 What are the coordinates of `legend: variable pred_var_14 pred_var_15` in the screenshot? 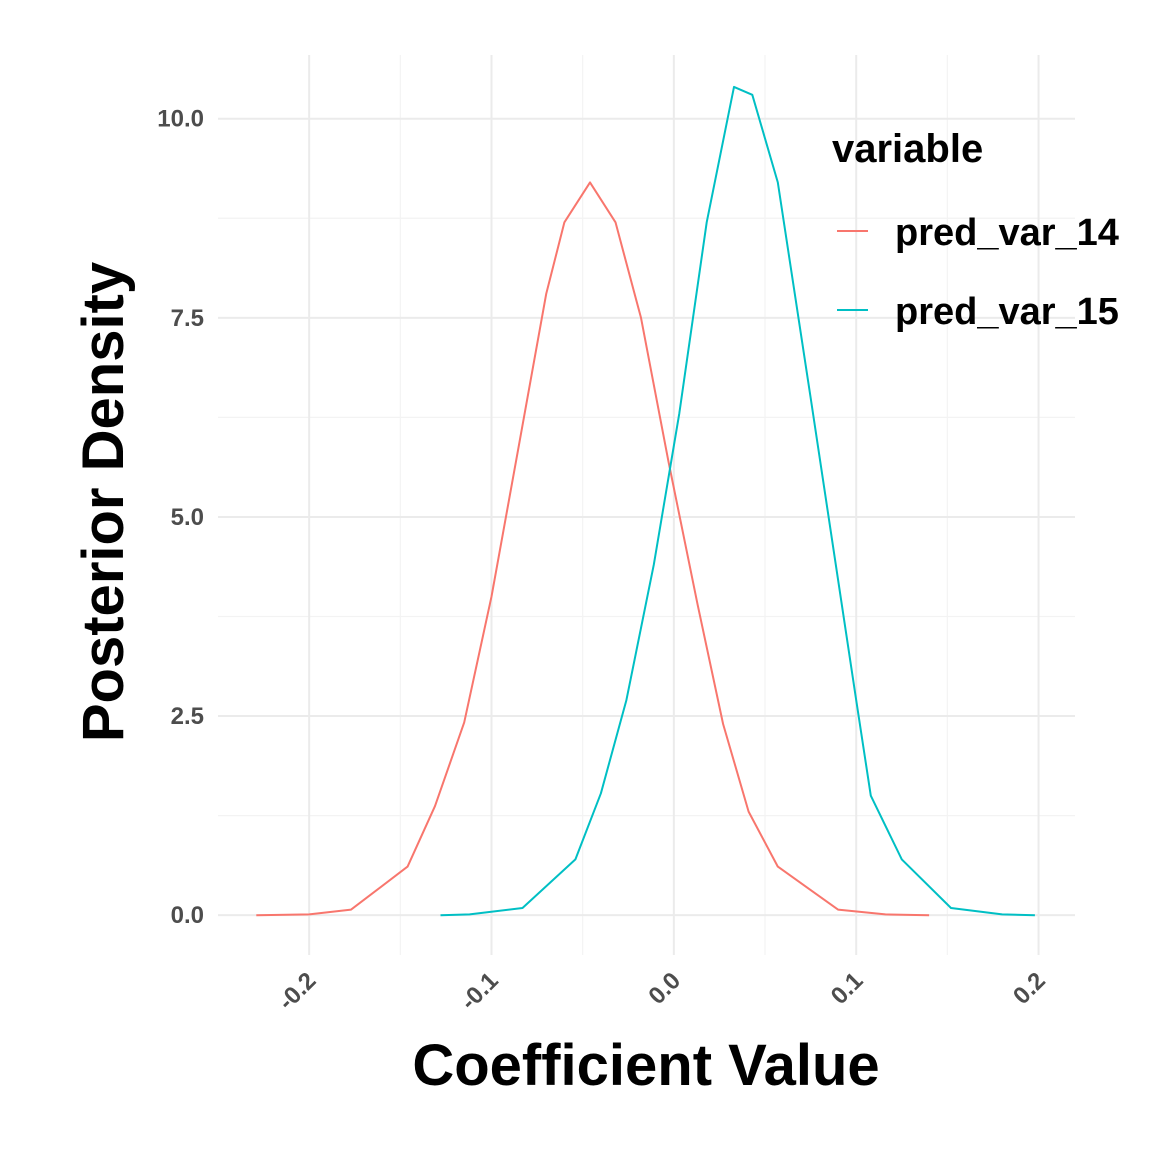 It's located at (975, 230).